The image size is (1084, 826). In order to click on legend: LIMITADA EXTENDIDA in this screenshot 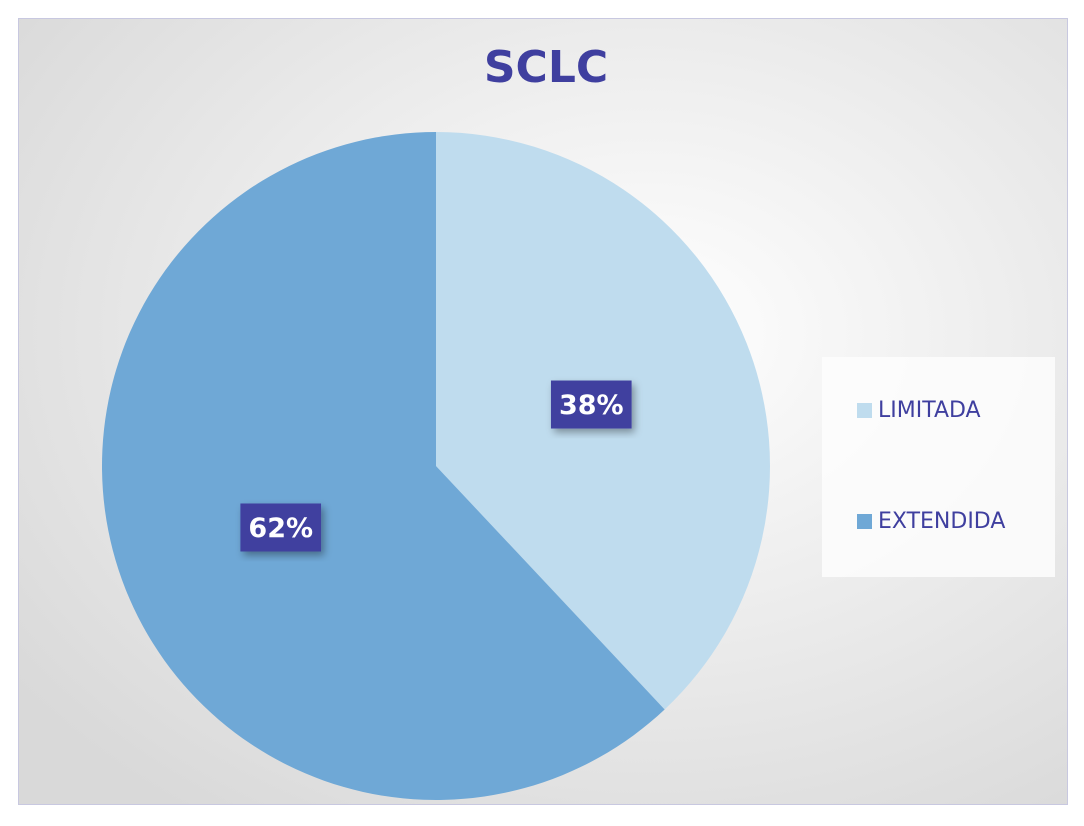, I will do `click(938, 467)`.